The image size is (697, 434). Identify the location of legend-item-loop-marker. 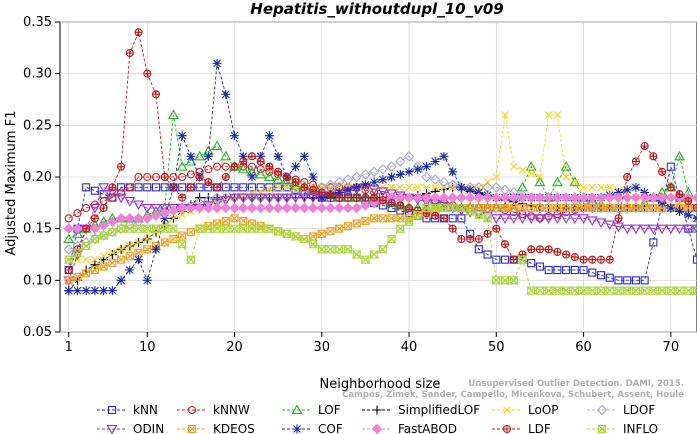
(507, 410).